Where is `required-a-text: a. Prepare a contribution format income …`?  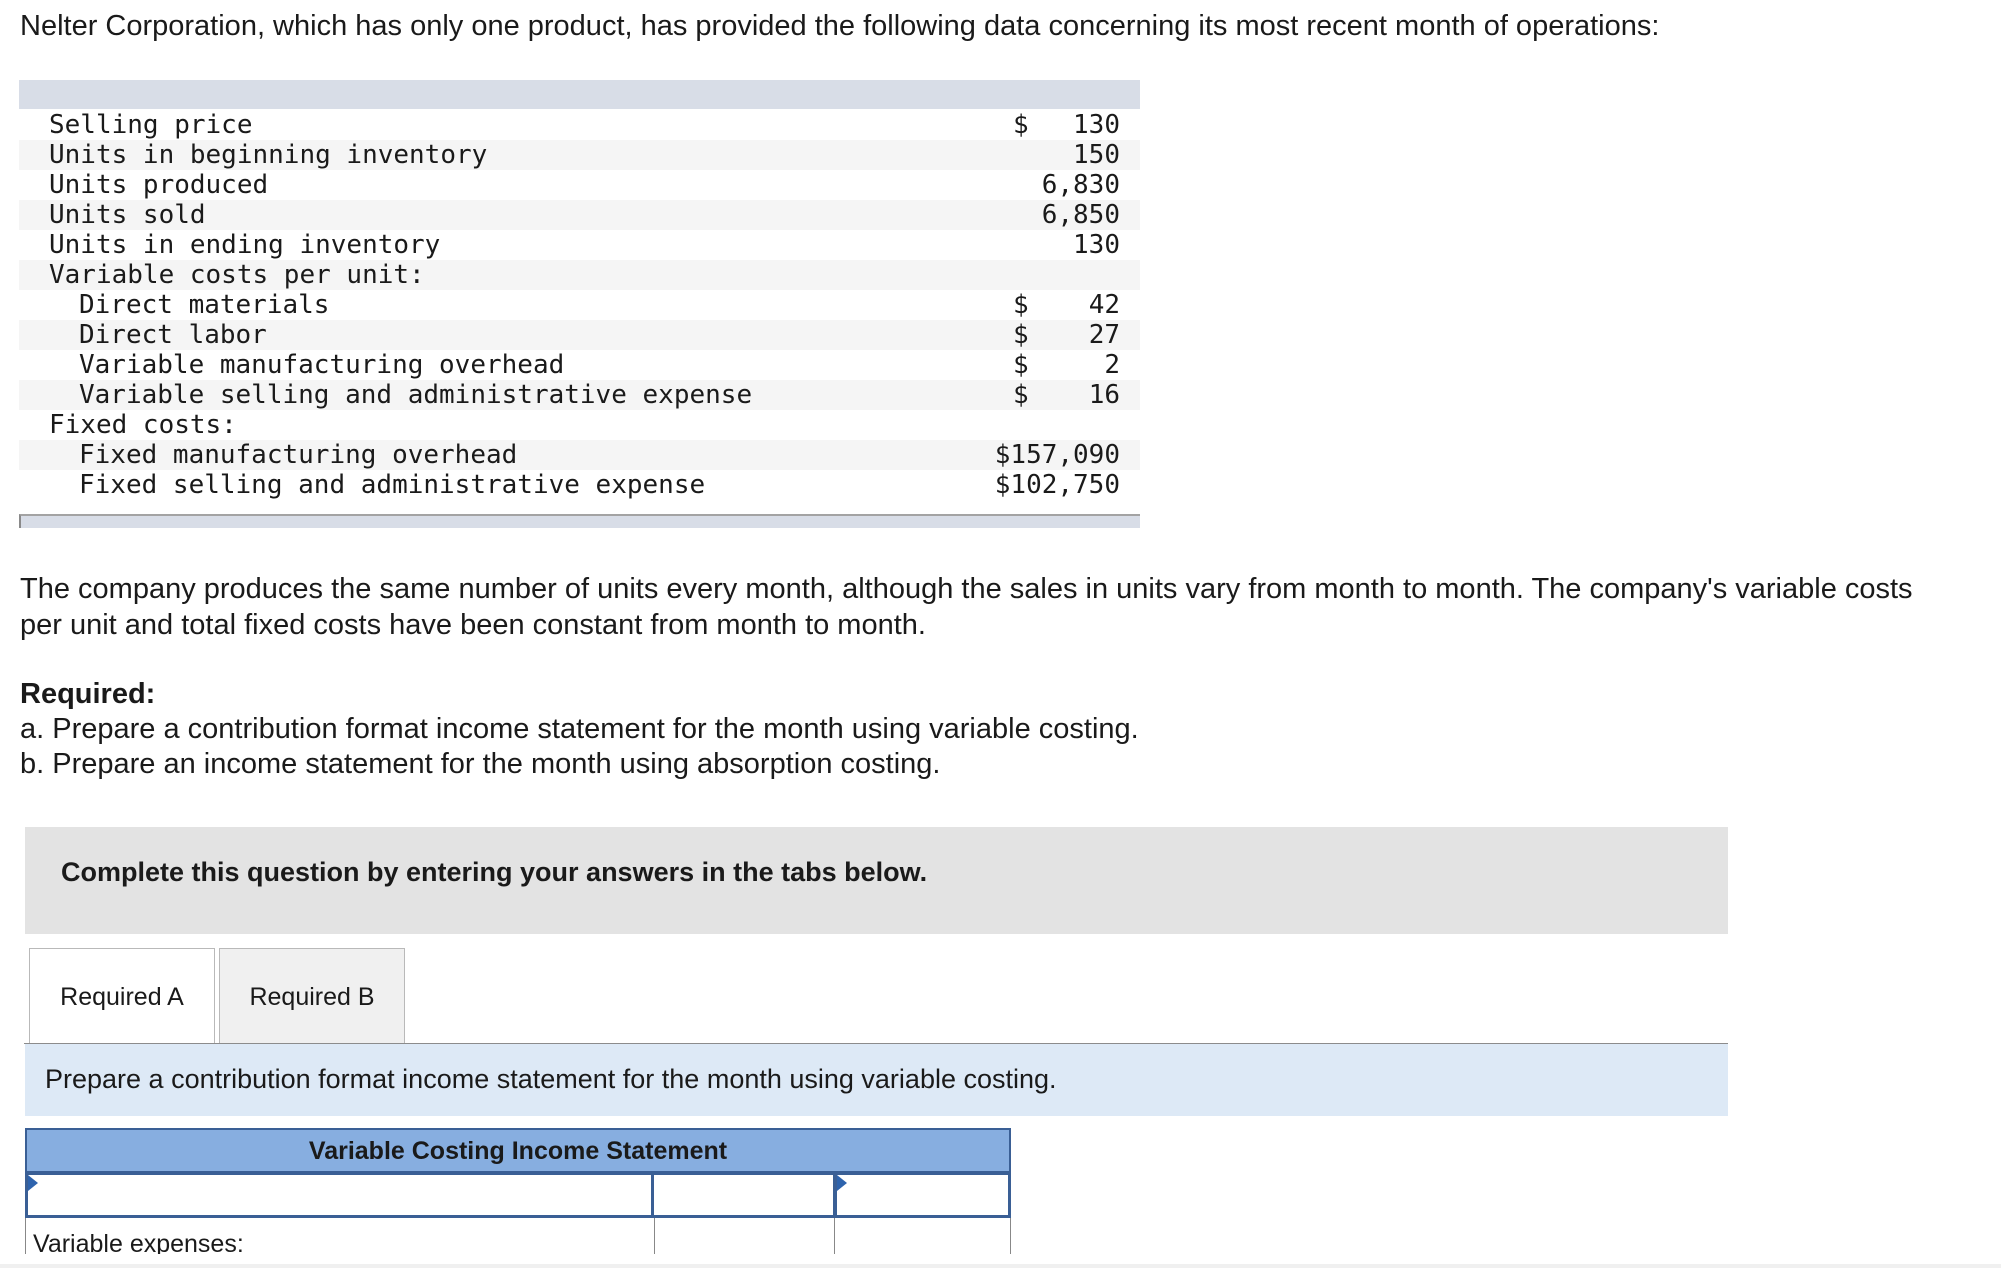 required-a-text: a. Prepare a contribution format income … is located at coordinates (579, 729).